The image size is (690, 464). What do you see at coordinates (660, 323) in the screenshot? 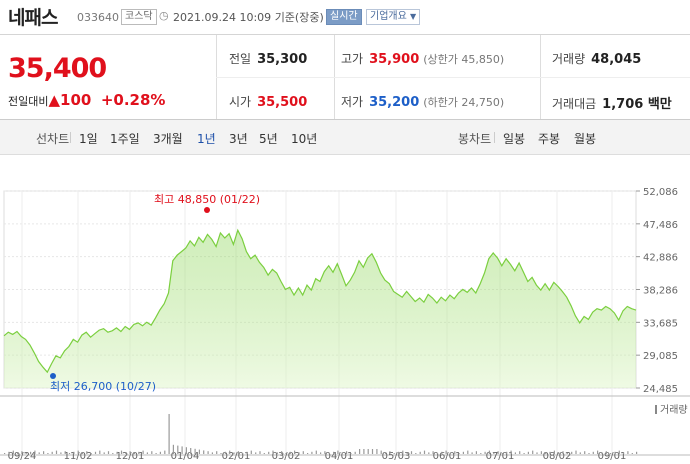
I see `y-tick-label: 33,685` at bounding box center [660, 323].